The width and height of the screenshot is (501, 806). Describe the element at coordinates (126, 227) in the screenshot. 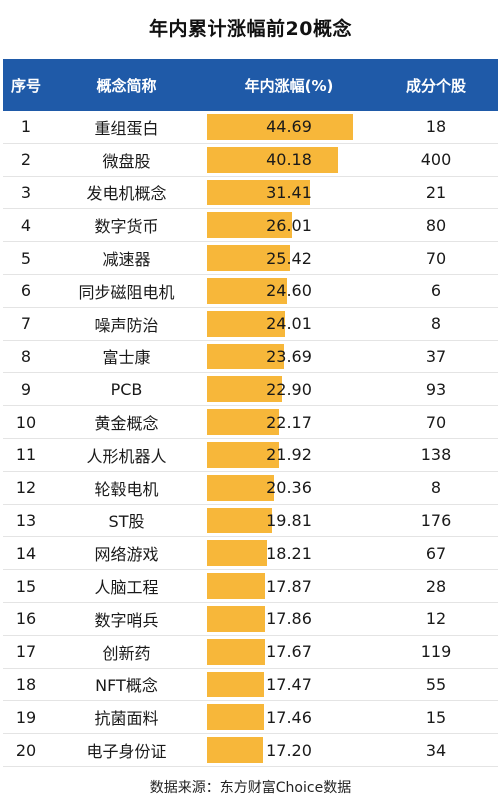

I see `concept-name-cell: 数字货币` at that location.